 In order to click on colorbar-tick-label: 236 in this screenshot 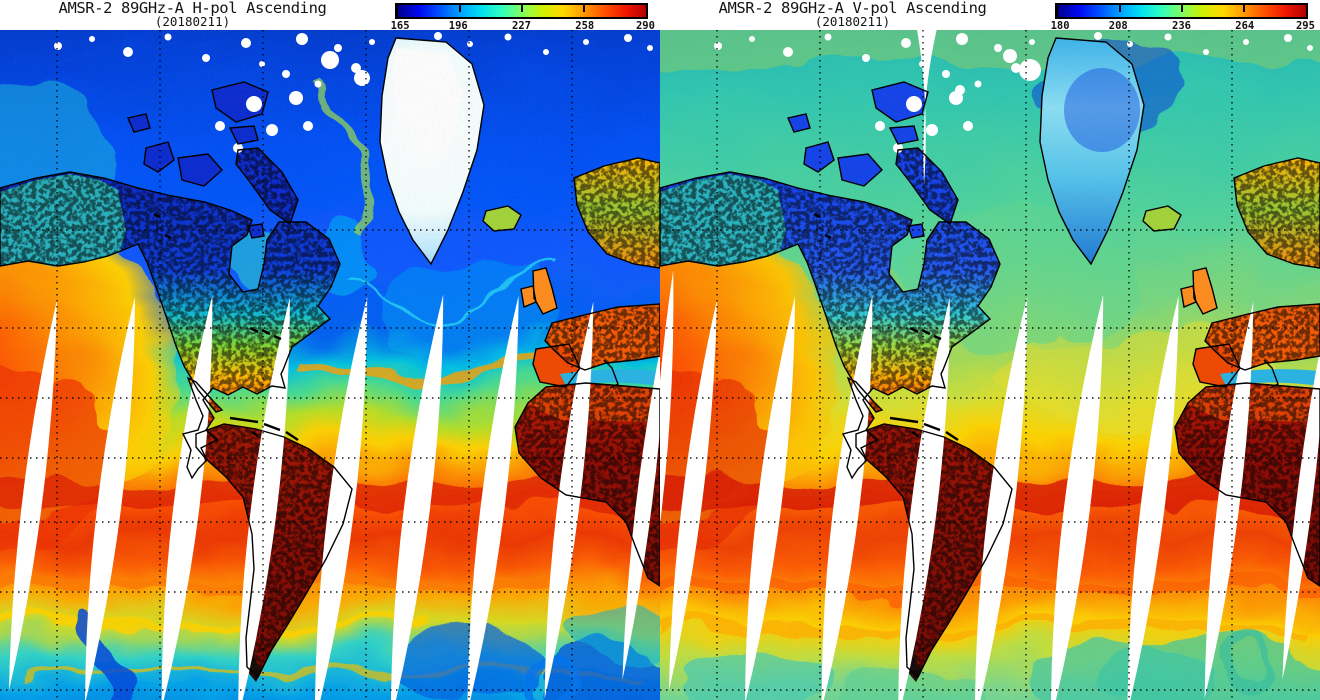, I will do `click(1181, 26)`.